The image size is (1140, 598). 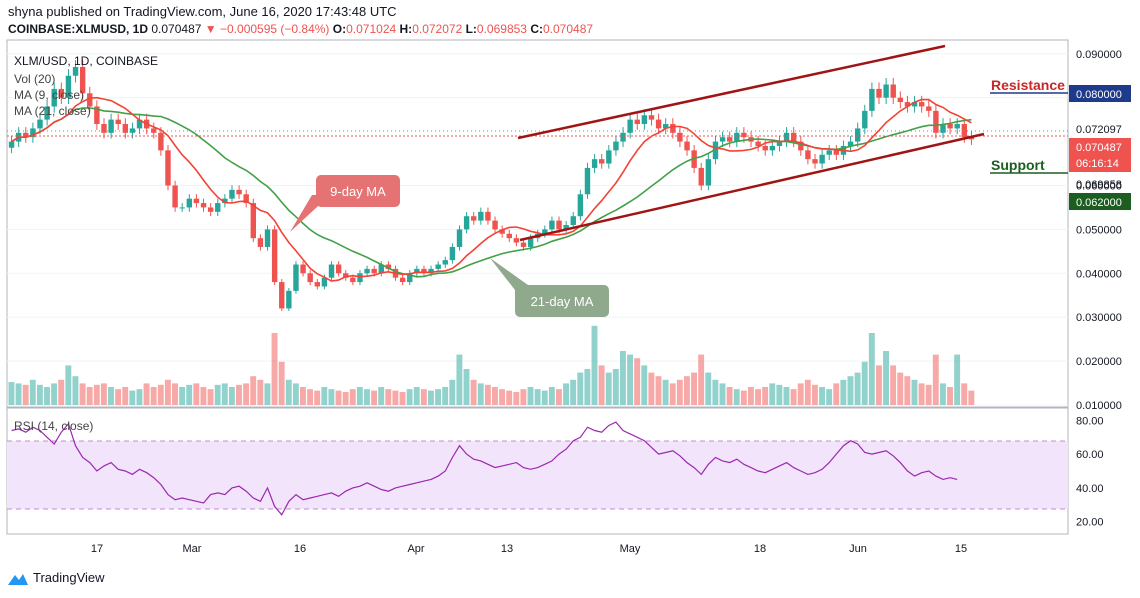 What do you see at coordinates (752, 187) in the screenshot?
I see `channel-lower-line` at bounding box center [752, 187].